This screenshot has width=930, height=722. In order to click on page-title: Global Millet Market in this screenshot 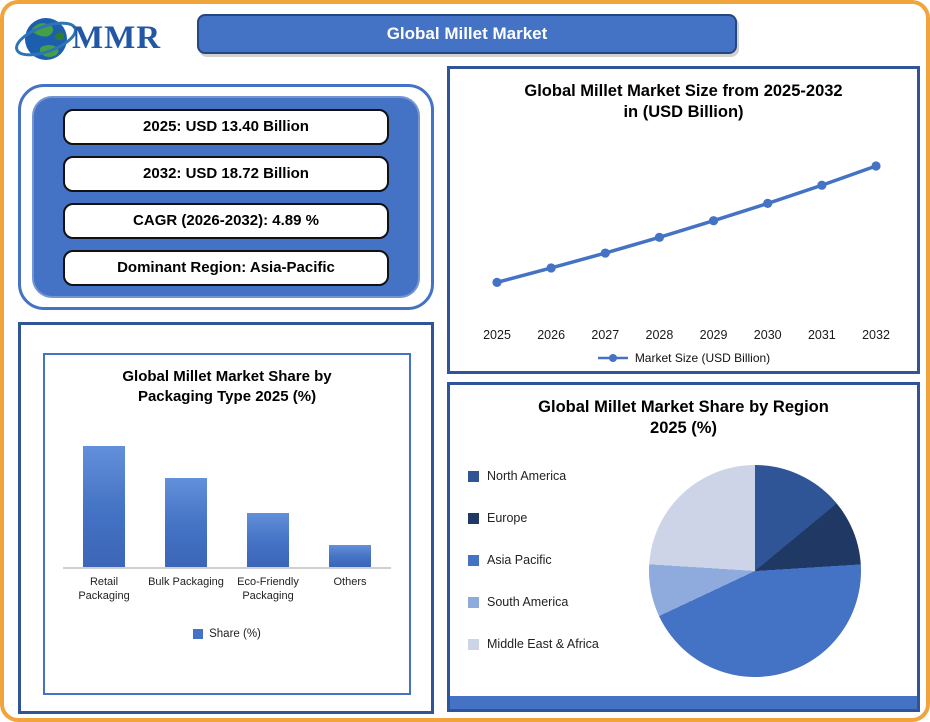, I will do `click(467, 33)`.